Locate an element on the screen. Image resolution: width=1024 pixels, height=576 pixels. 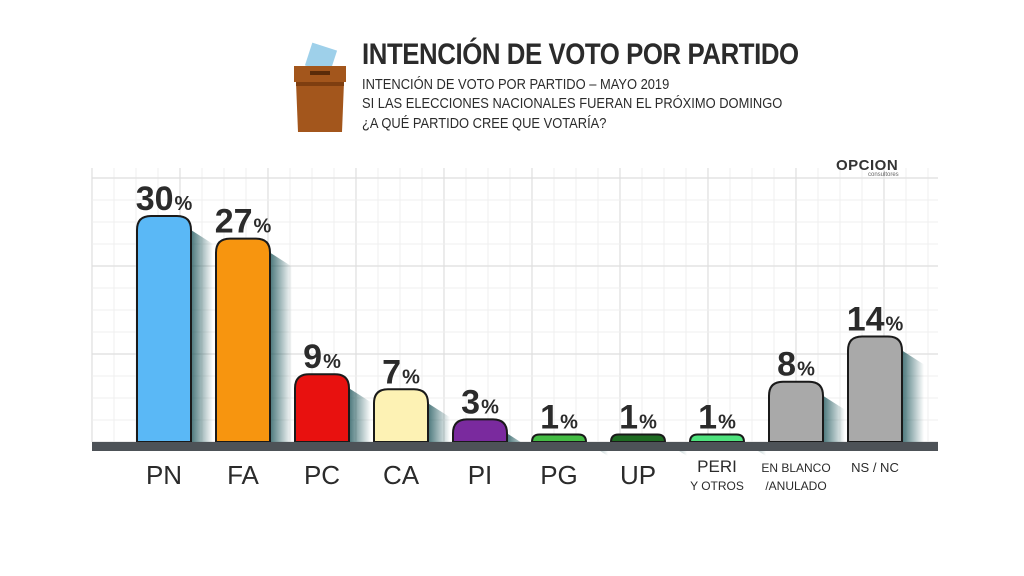
category-label: PERI is located at coordinates (717, 466).